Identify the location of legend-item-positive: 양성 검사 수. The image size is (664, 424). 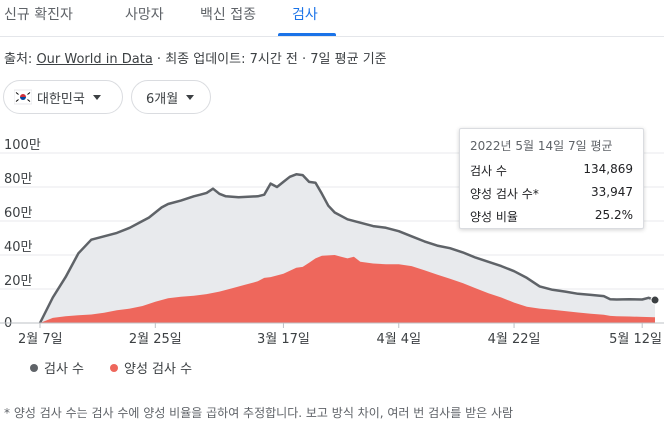
(151, 367).